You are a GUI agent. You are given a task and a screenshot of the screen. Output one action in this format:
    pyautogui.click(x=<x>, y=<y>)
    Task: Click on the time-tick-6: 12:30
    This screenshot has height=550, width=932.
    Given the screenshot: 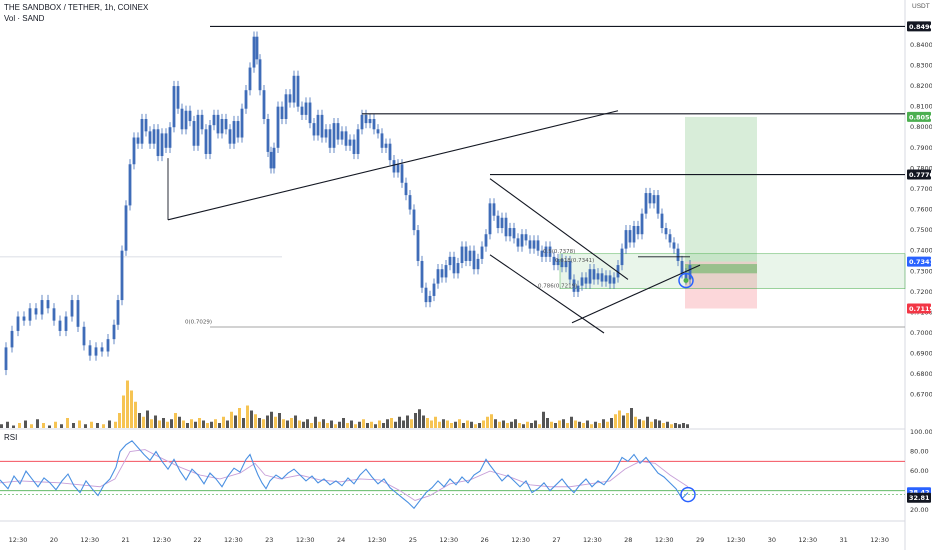 What is the action you would take?
    pyautogui.click(x=233, y=540)
    